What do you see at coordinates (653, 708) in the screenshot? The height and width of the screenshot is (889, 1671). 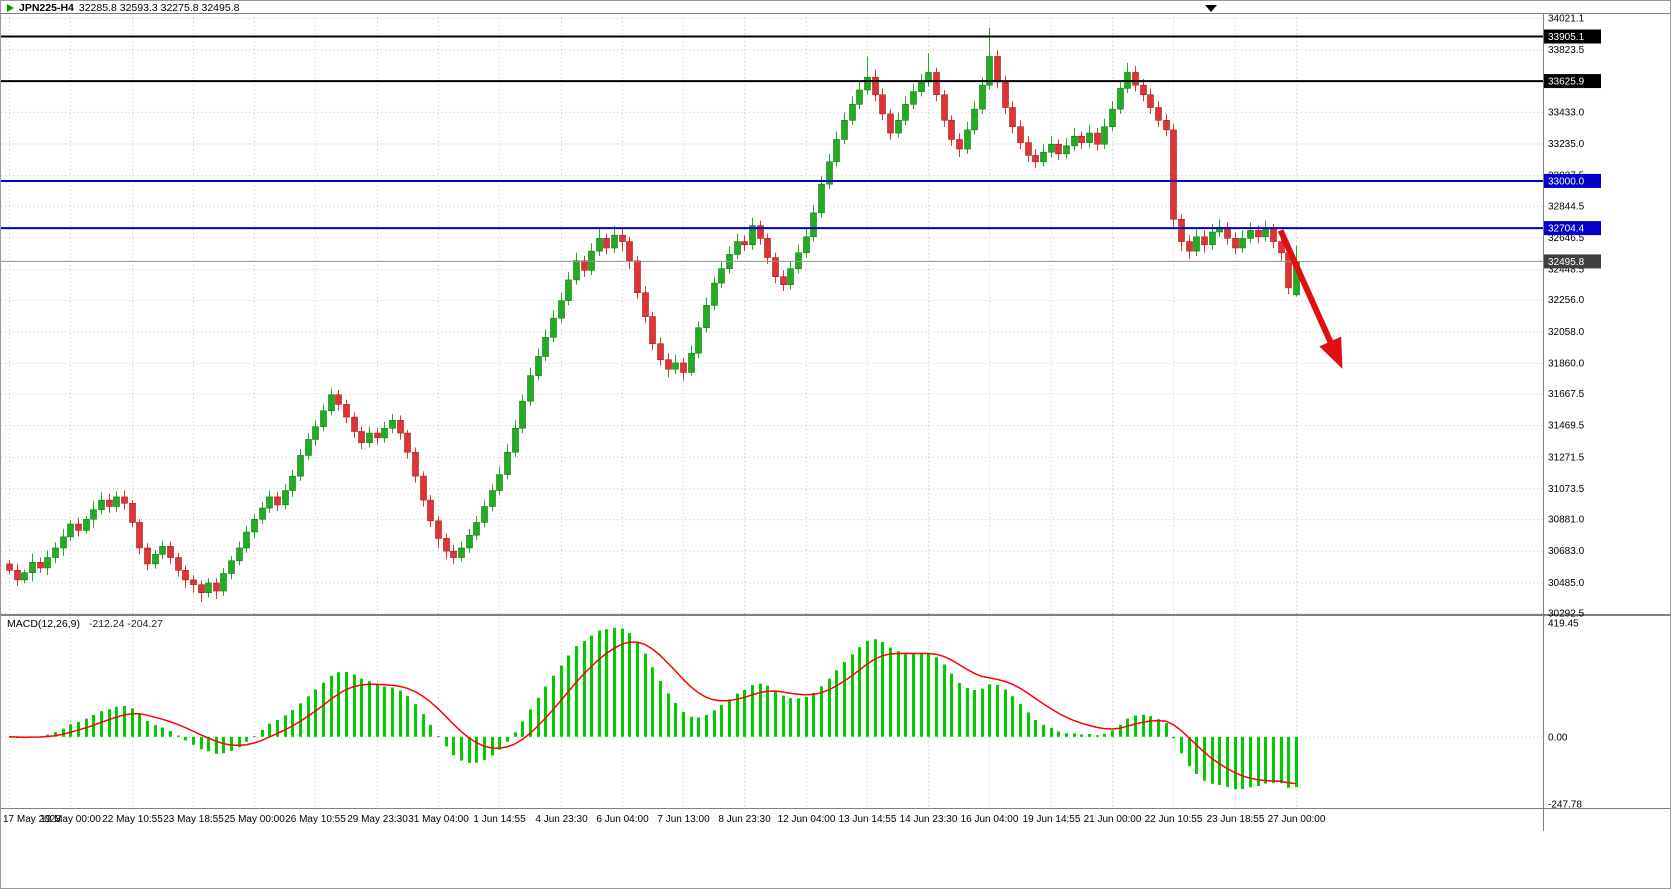 I see `macd-panel` at bounding box center [653, 708].